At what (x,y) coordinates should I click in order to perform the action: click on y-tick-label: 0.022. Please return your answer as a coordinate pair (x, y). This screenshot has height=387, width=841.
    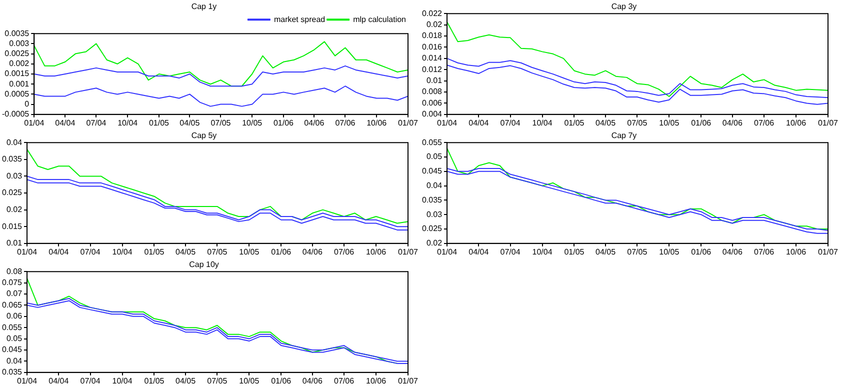
    Looking at the image, I should click on (432, 13).